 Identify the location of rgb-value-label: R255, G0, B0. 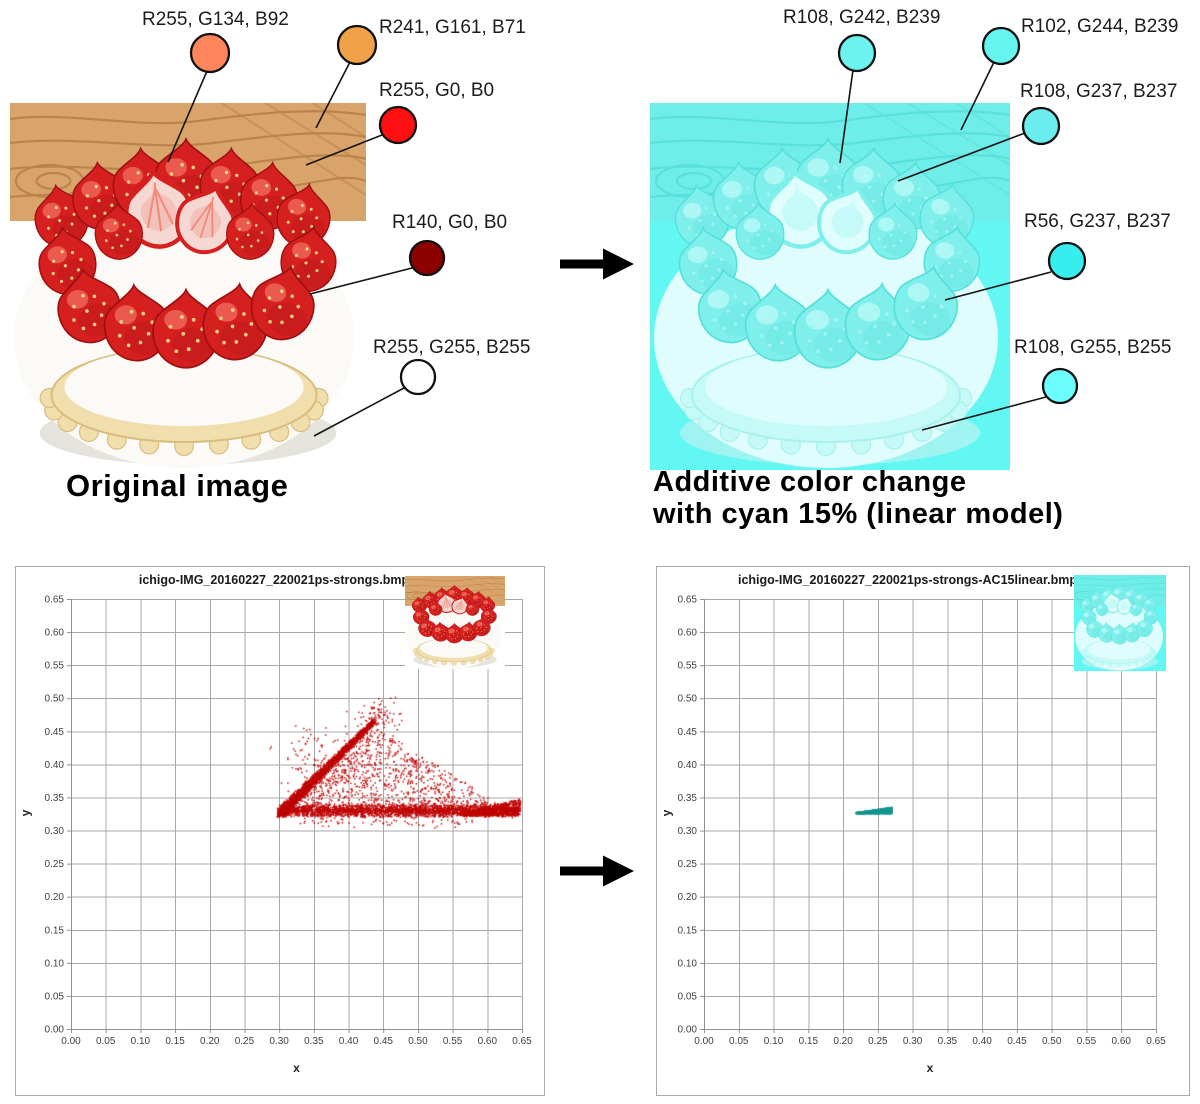
(437, 90).